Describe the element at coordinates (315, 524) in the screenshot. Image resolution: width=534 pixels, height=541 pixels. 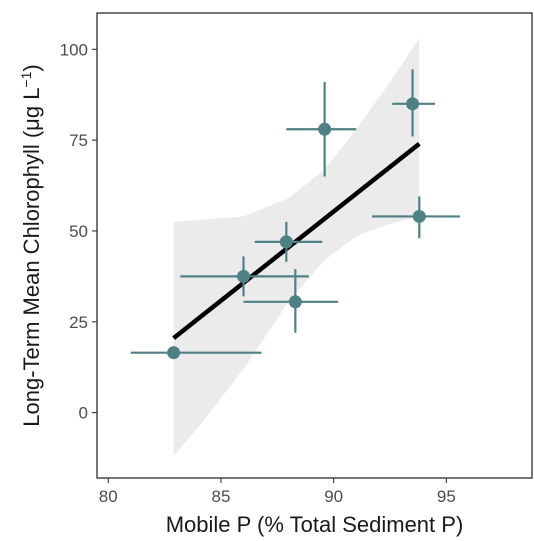
I see `x-axis-title: Mobile P (% Total Sediment P)` at that location.